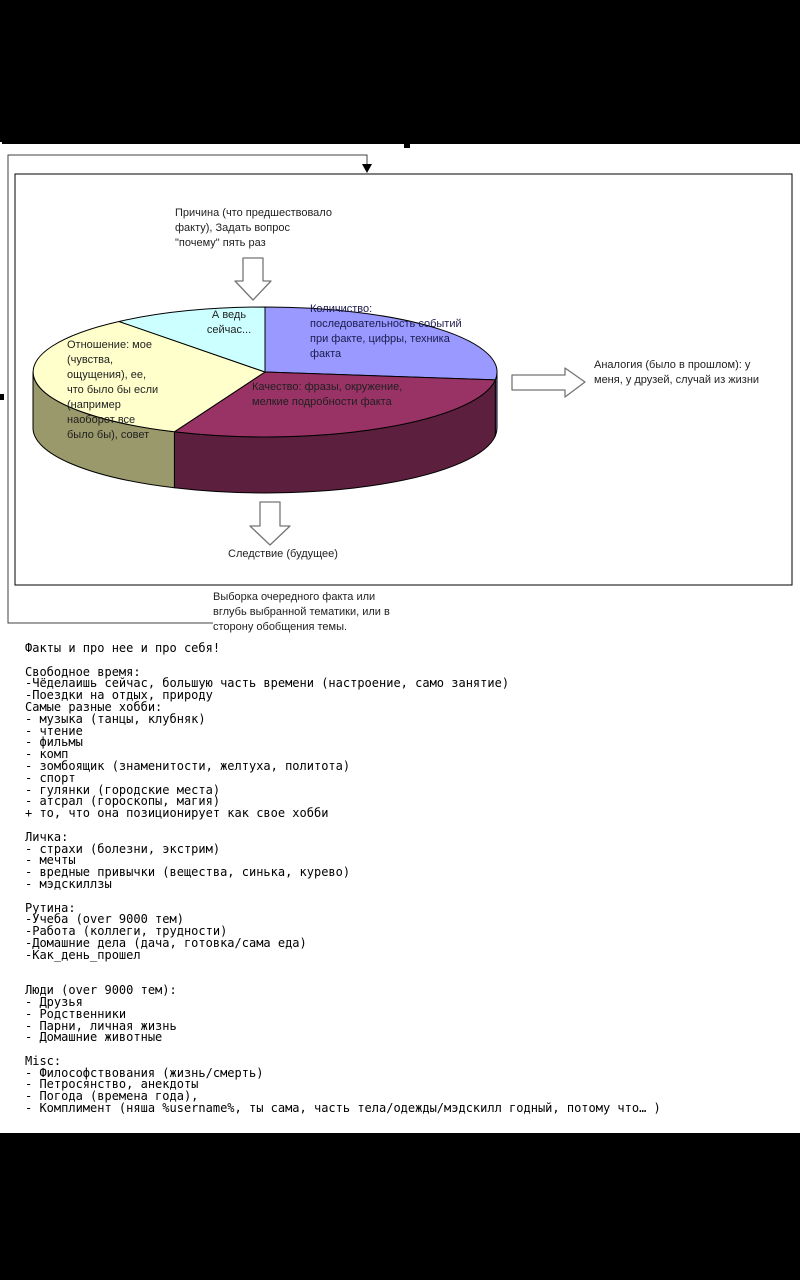 The height and width of the screenshot is (1280, 800). I want to click on top-black-bar, so click(400, 72).